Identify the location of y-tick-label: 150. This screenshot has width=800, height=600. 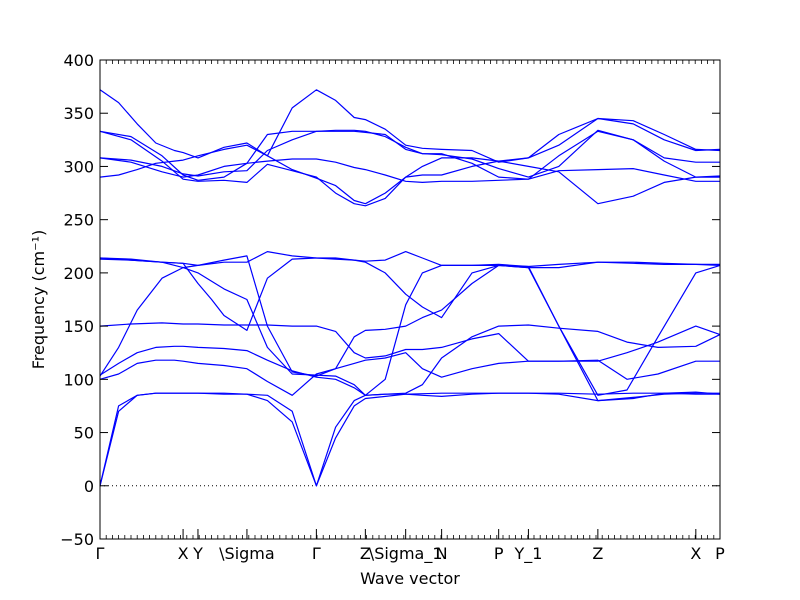
(78, 326).